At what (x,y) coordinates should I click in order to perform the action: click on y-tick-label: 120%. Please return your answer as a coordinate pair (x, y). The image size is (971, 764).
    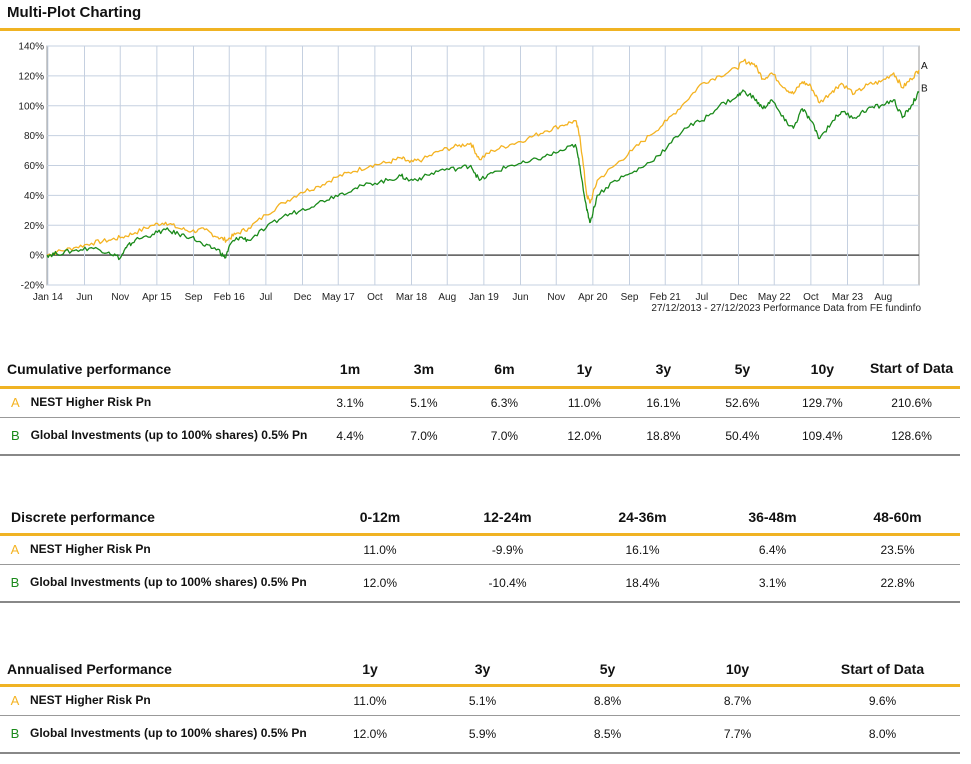
    Looking at the image, I should click on (31, 76).